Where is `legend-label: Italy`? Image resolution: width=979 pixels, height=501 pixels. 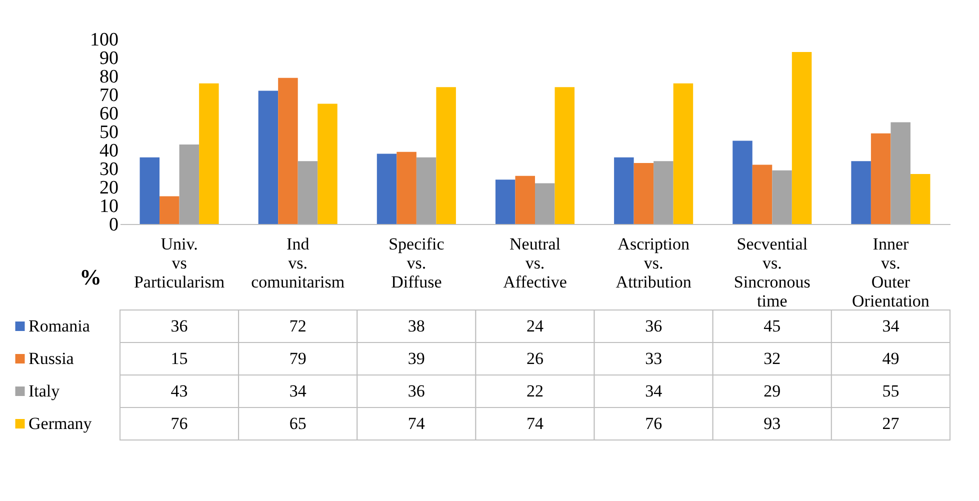
legend-label: Italy is located at coordinates (44, 390).